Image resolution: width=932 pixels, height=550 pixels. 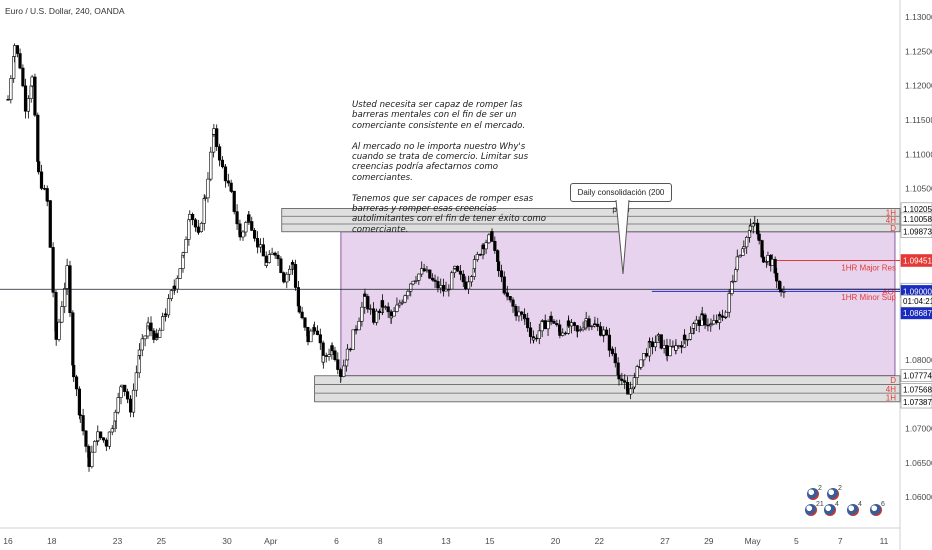 What do you see at coordinates (918, 497) in the screenshot?
I see `y-tick-label: 1.06000` at bounding box center [918, 497].